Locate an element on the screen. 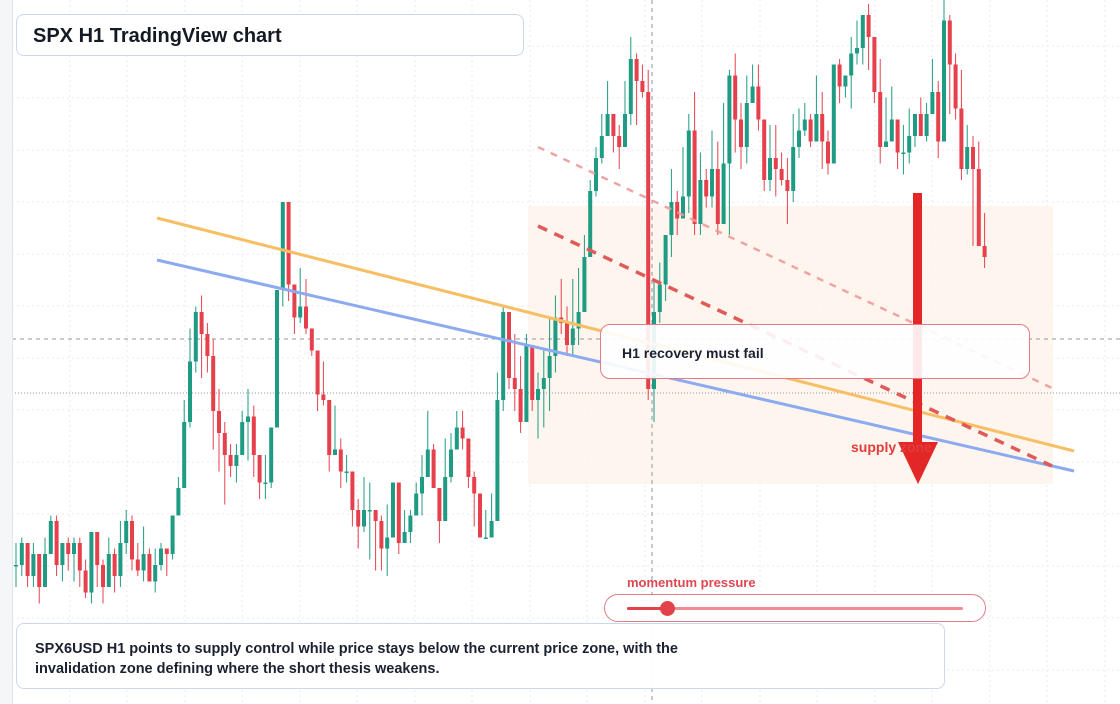 This screenshot has width=1120, height=704. bearish-arrow-head is located at coordinates (918, 463).